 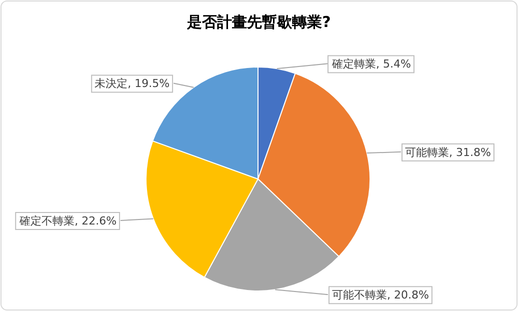 What do you see at coordinates (353, 64) in the screenshot?
I see `slice-label: 確定轉業` at bounding box center [353, 64].